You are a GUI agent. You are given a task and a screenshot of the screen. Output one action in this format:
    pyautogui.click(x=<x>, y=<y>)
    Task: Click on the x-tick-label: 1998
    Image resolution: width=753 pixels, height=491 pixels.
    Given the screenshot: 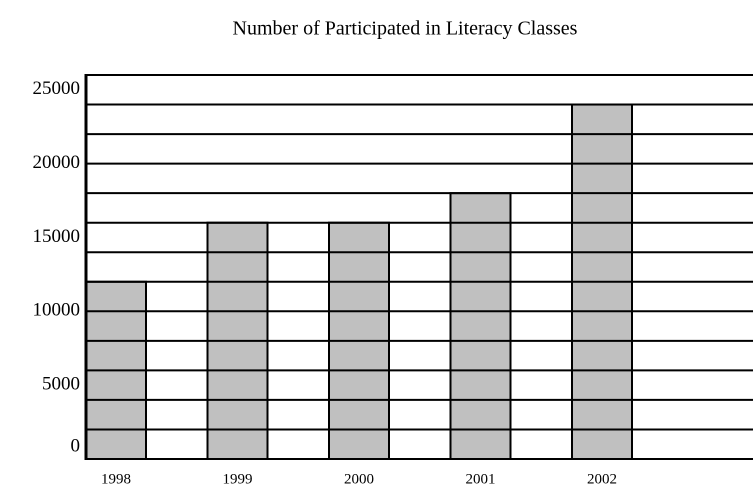 What is the action you would take?
    pyautogui.click(x=116, y=479)
    